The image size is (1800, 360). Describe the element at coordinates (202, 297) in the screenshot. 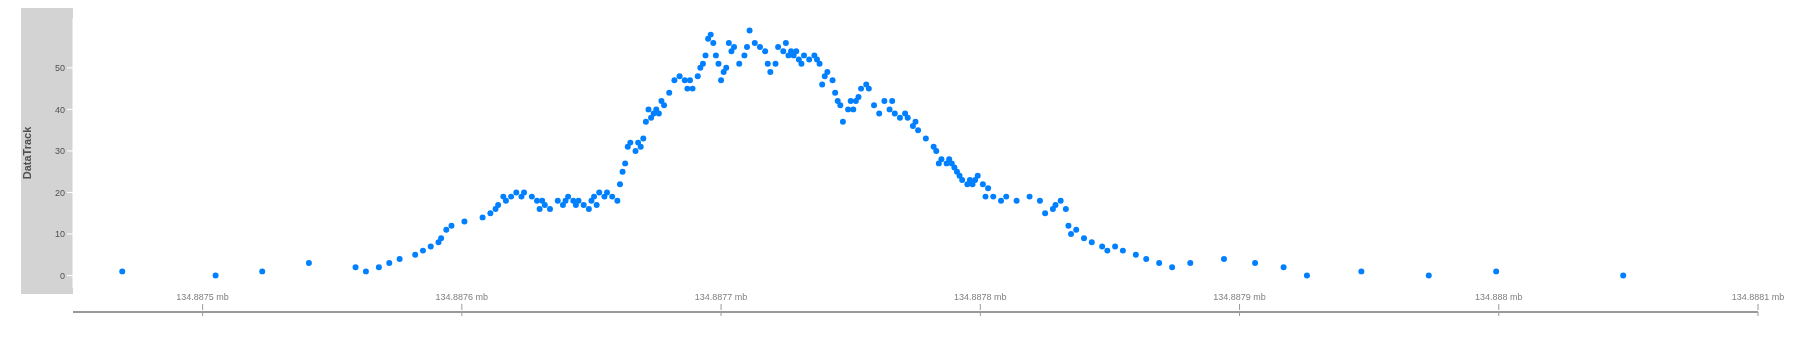

I see `x-tick-label: 134.8875 mb` at that location.